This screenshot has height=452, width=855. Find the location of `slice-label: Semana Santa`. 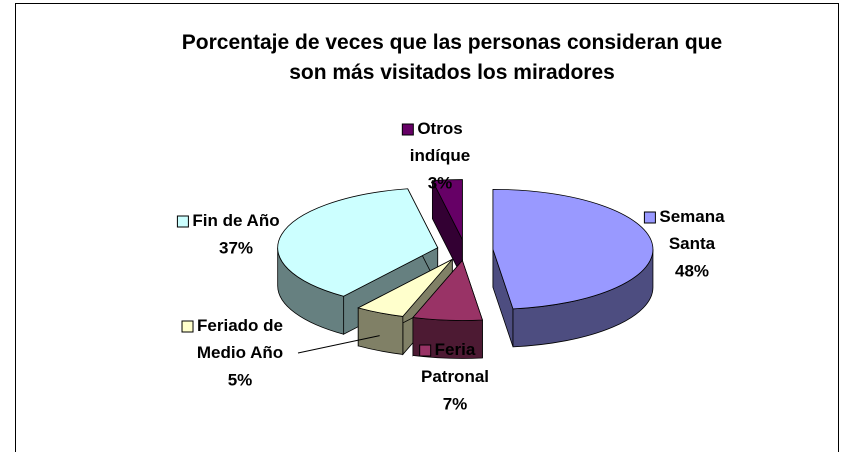

slice-label: Semana Santa is located at coordinates (692, 230).